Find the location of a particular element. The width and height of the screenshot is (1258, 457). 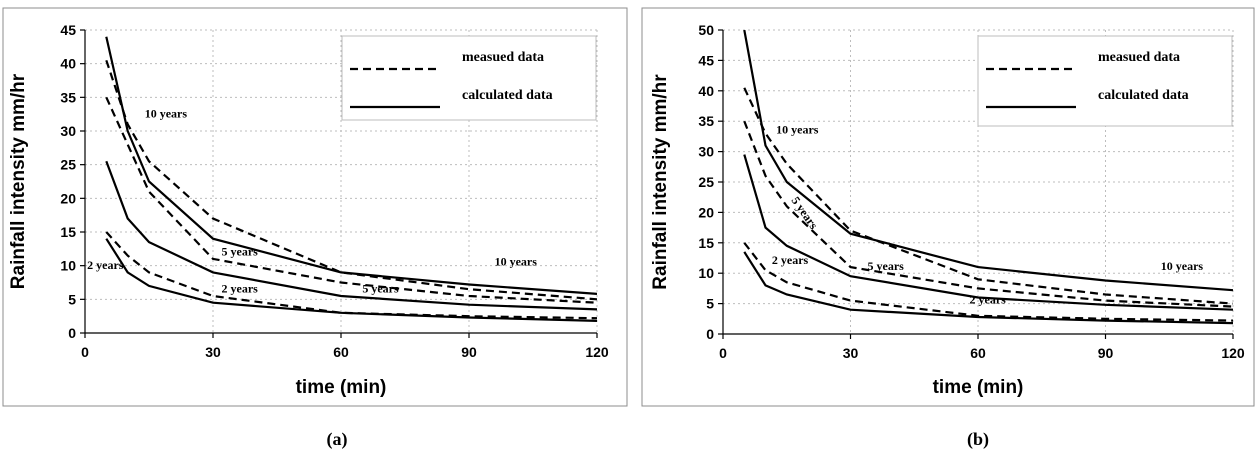

chart-a-xlabel: time (min) is located at coordinates (341, 387).